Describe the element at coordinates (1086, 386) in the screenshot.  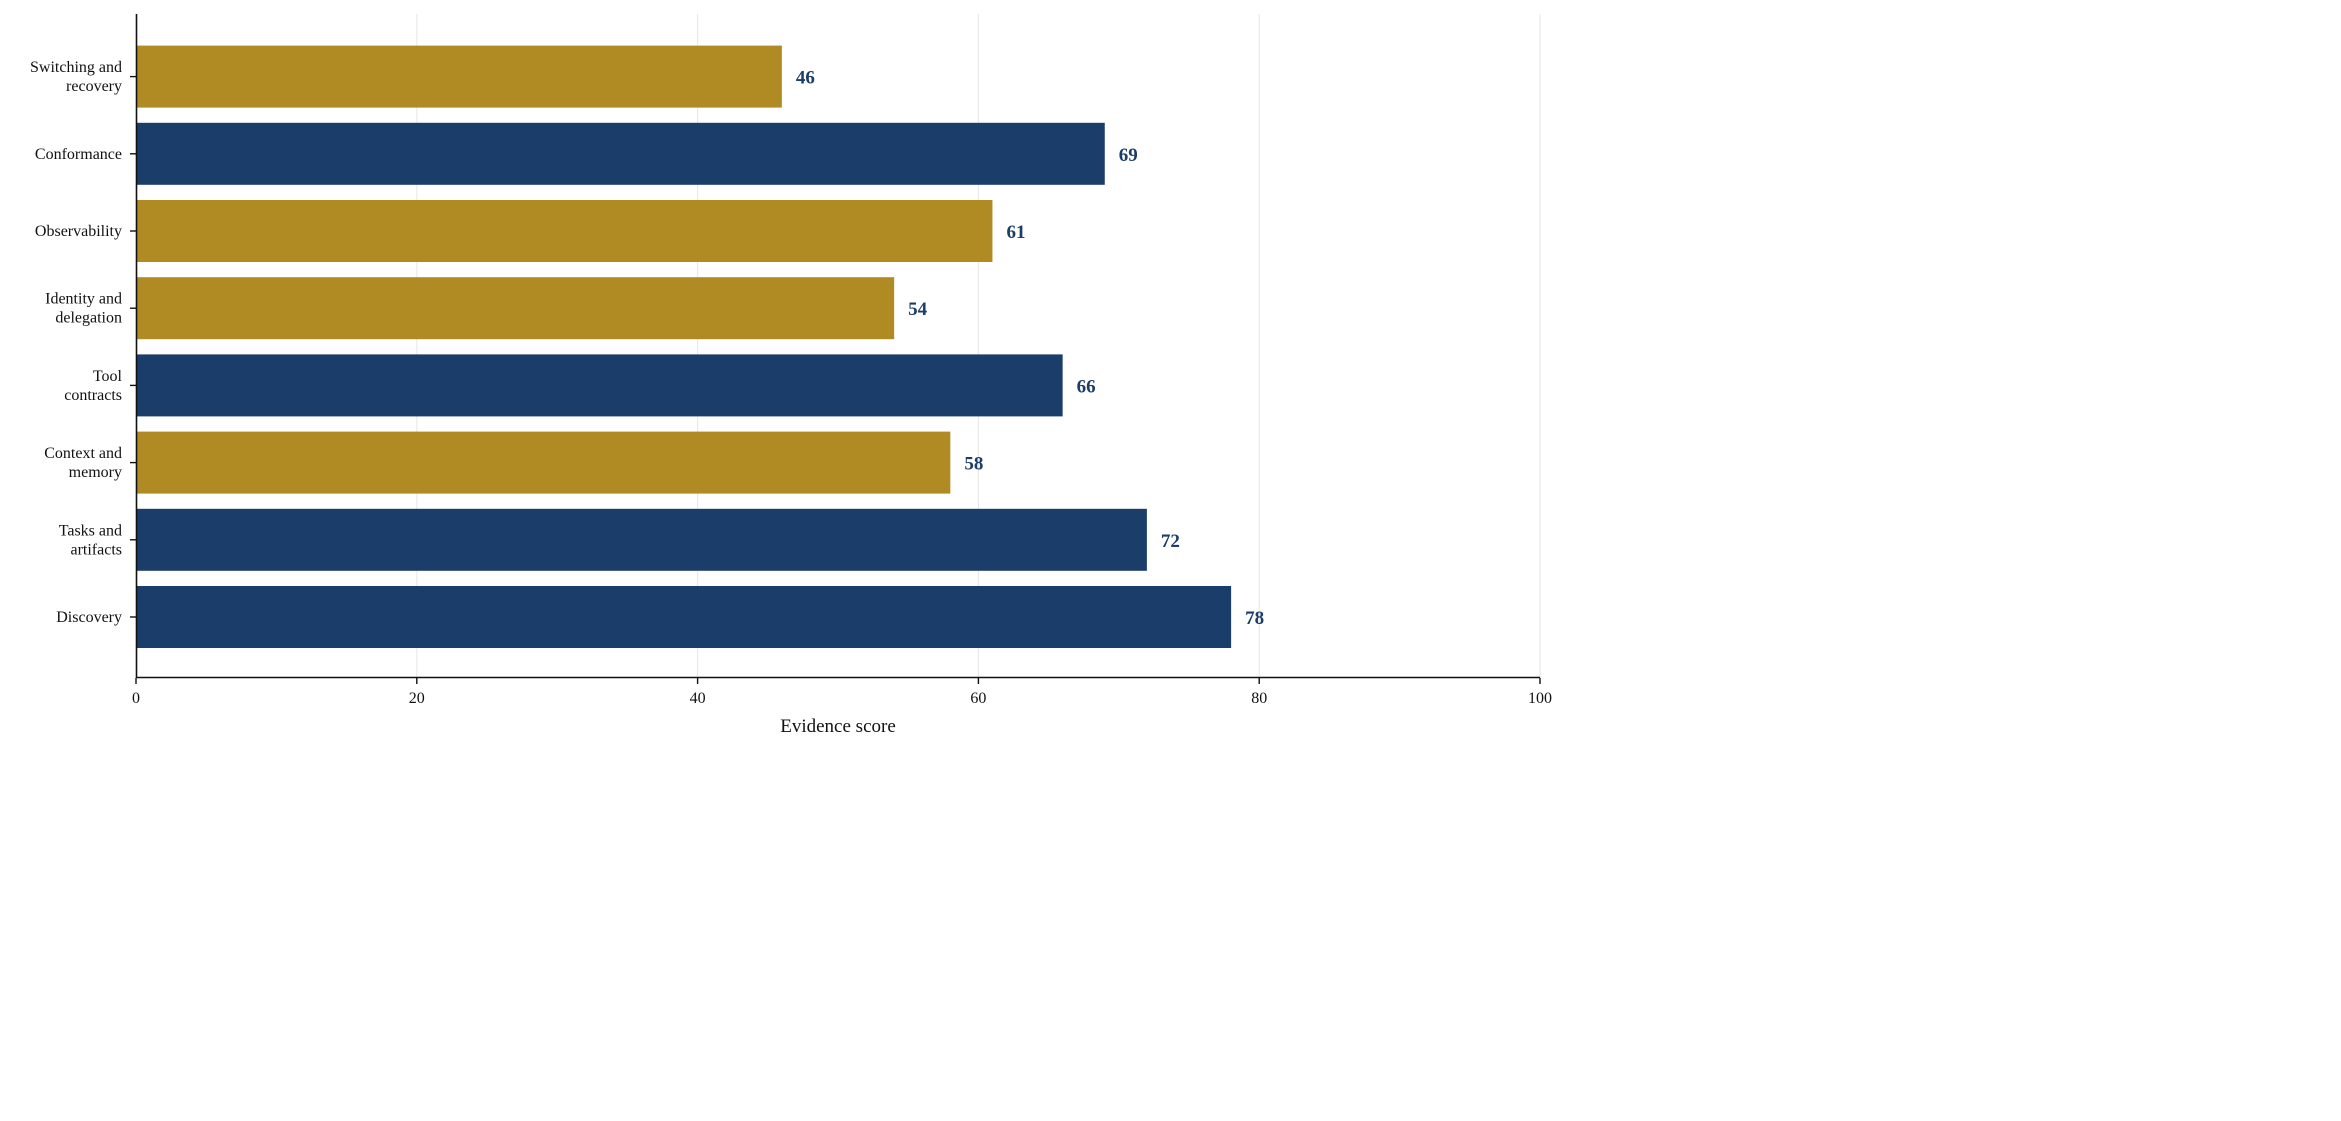
I see `value-label: 66` at that location.